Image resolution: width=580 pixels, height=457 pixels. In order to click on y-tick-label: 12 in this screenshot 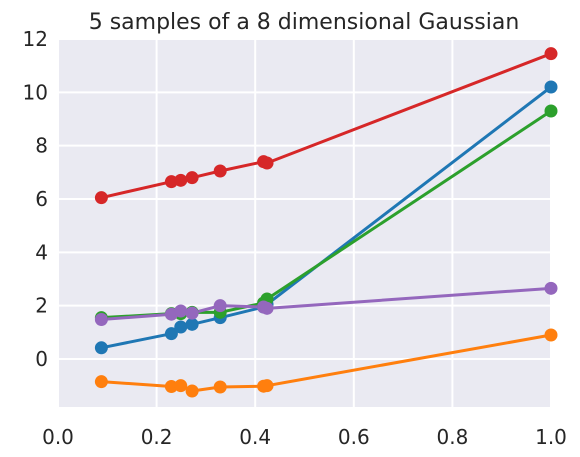, I will do `click(35, 39)`.